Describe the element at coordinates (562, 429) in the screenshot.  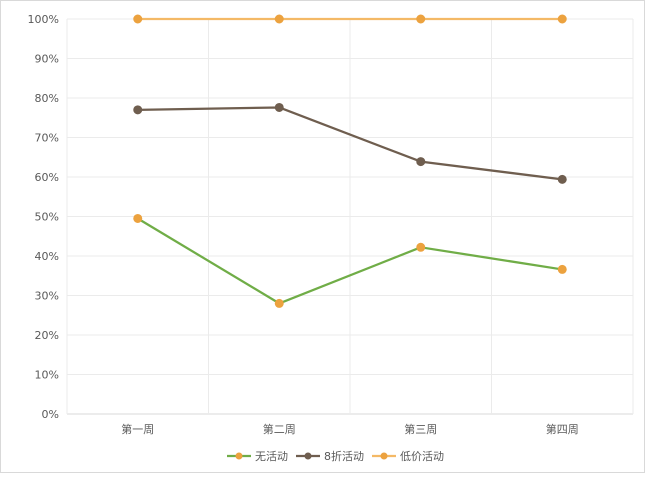
I see `x-tick-label: 第四周` at that location.